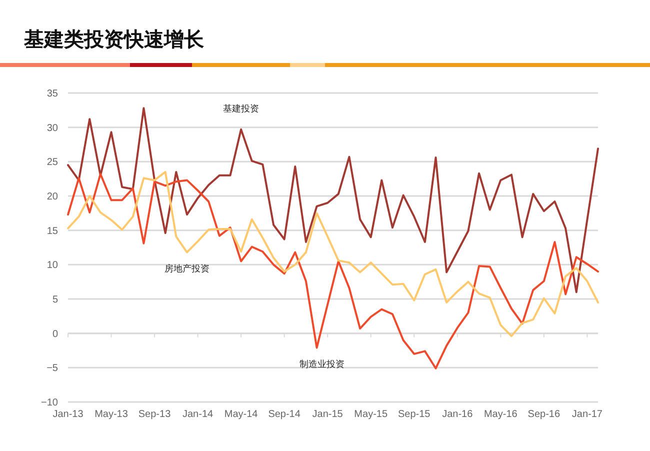 The image size is (650, 451). Describe the element at coordinates (55, 334) in the screenshot. I see `y-tick-label: 0` at that location.